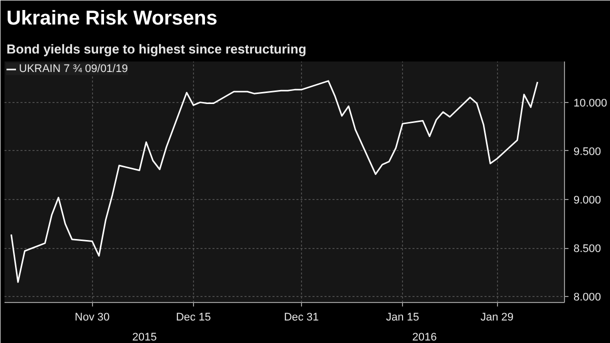 The width and height of the screenshot is (610, 343). What do you see at coordinates (301, 318) in the screenshot?
I see `x-tick-label: Dec 31` at bounding box center [301, 318].